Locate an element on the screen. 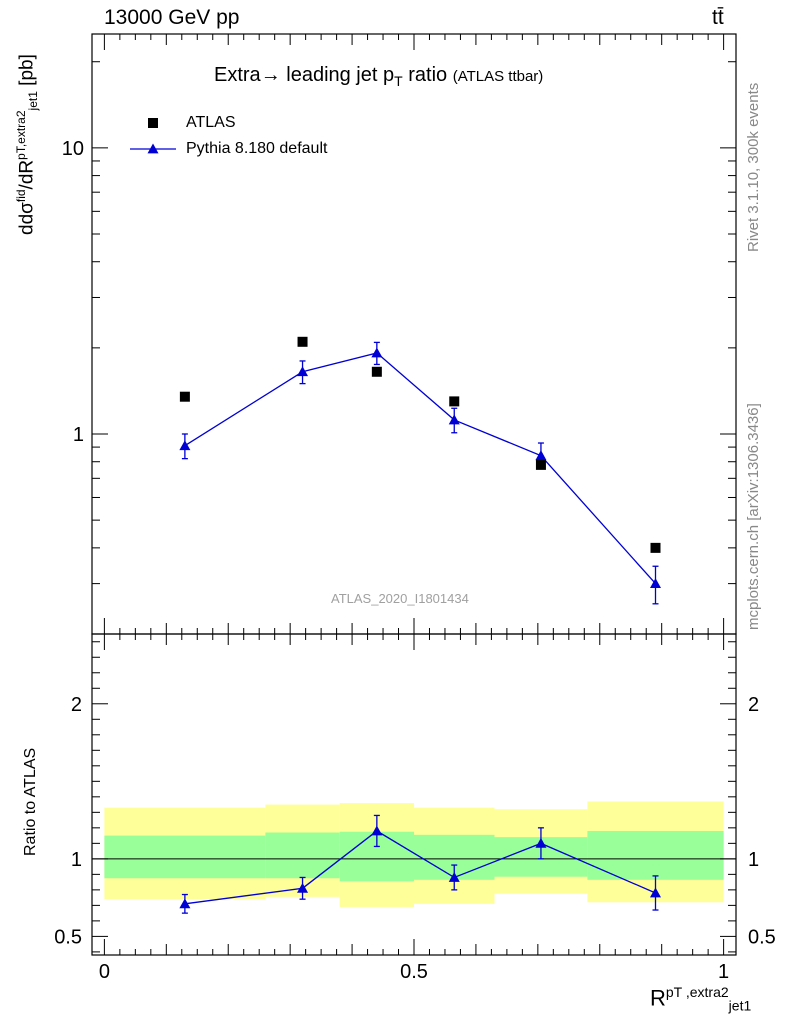 The height and width of the screenshot is (1024, 786). ylabel-sigma: dσ is located at coordinates (27, 213).